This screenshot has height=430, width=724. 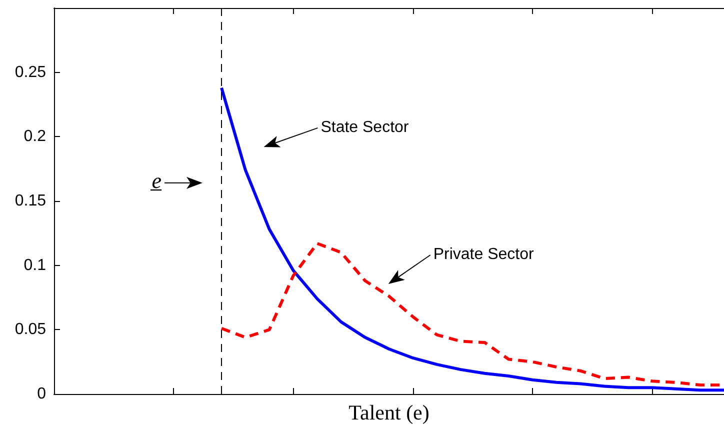 I want to click on annotation: e̲, so click(x=156, y=180).